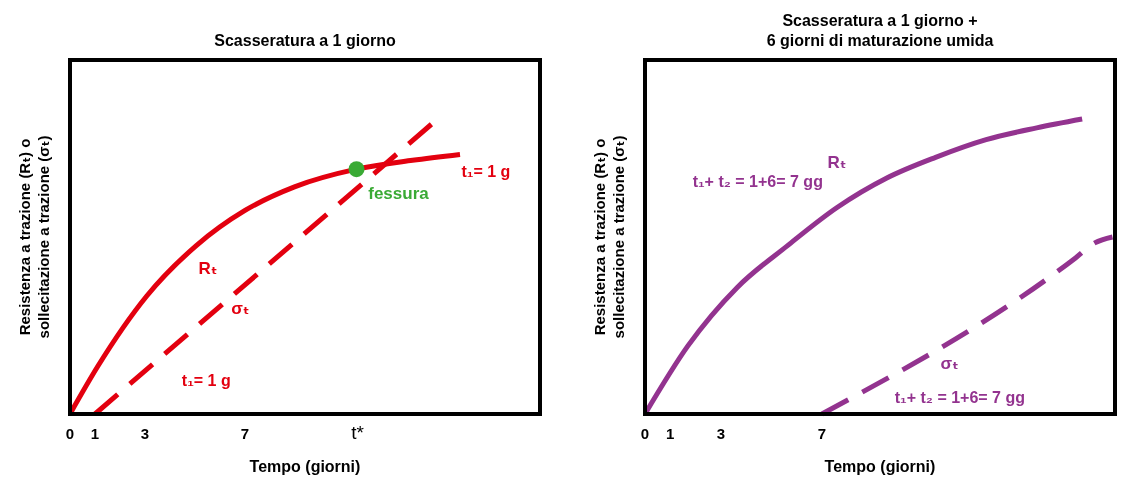 The height and width of the screenshot is (480, 1130). I want to click on x-tick-label: t*, so click(358, 432).